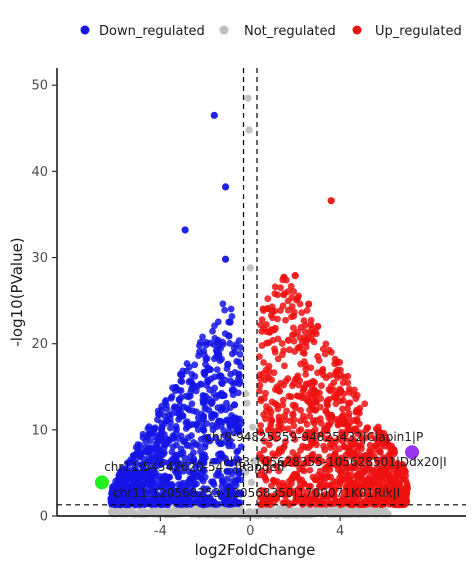 The height and width of the screenshot is (568, 474). Describe the element at coordinates (39, 430) in the screenshot. I see `y-tick-label: 10` at that location.